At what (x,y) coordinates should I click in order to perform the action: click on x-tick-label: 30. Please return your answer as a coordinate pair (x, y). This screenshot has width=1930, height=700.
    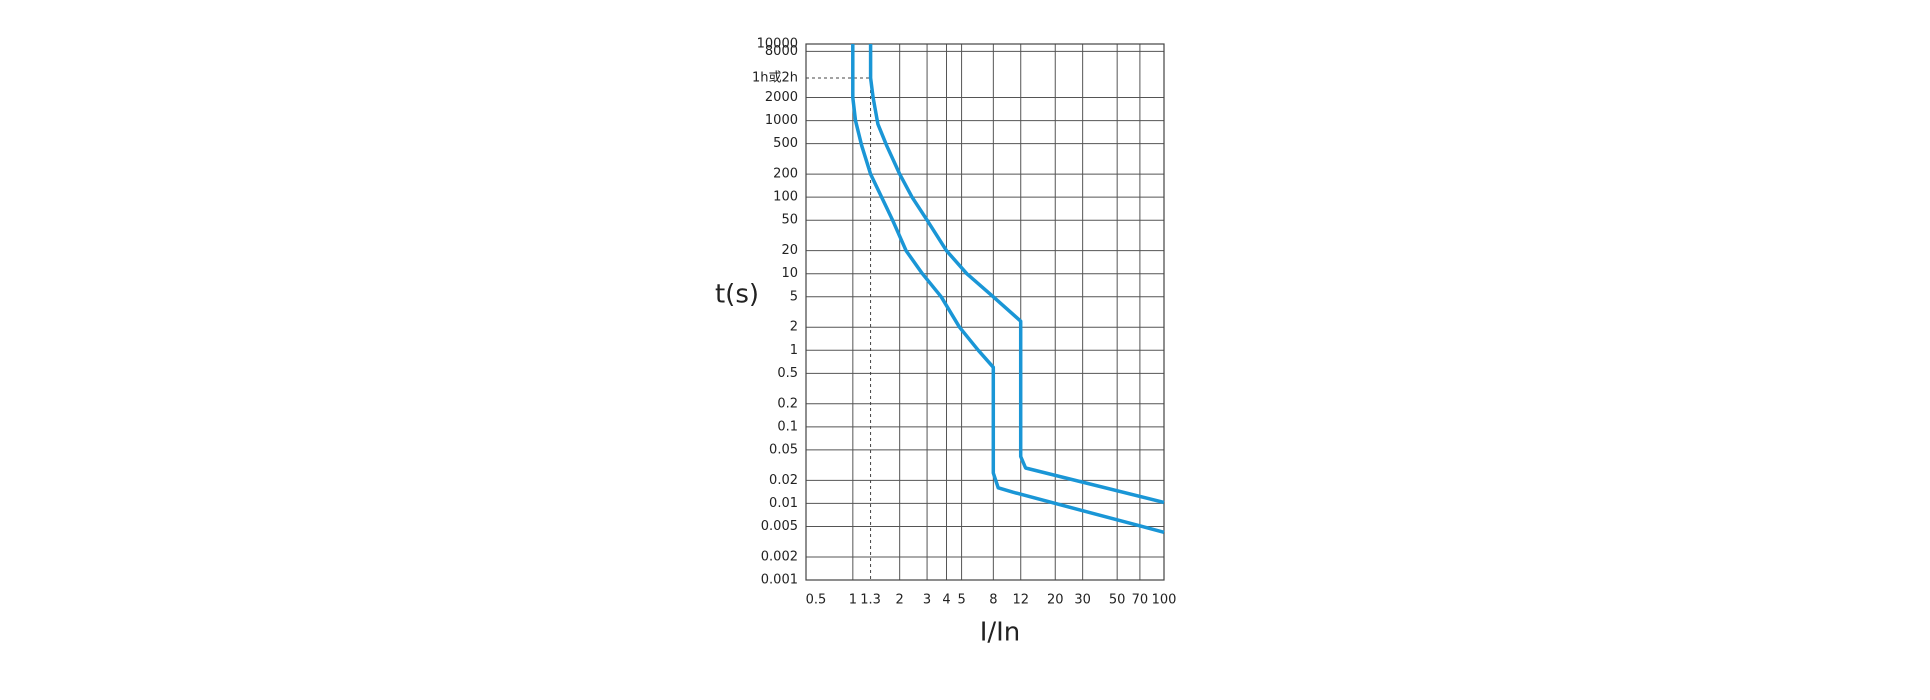
    Looking at the image, I should click on (1082, 600).